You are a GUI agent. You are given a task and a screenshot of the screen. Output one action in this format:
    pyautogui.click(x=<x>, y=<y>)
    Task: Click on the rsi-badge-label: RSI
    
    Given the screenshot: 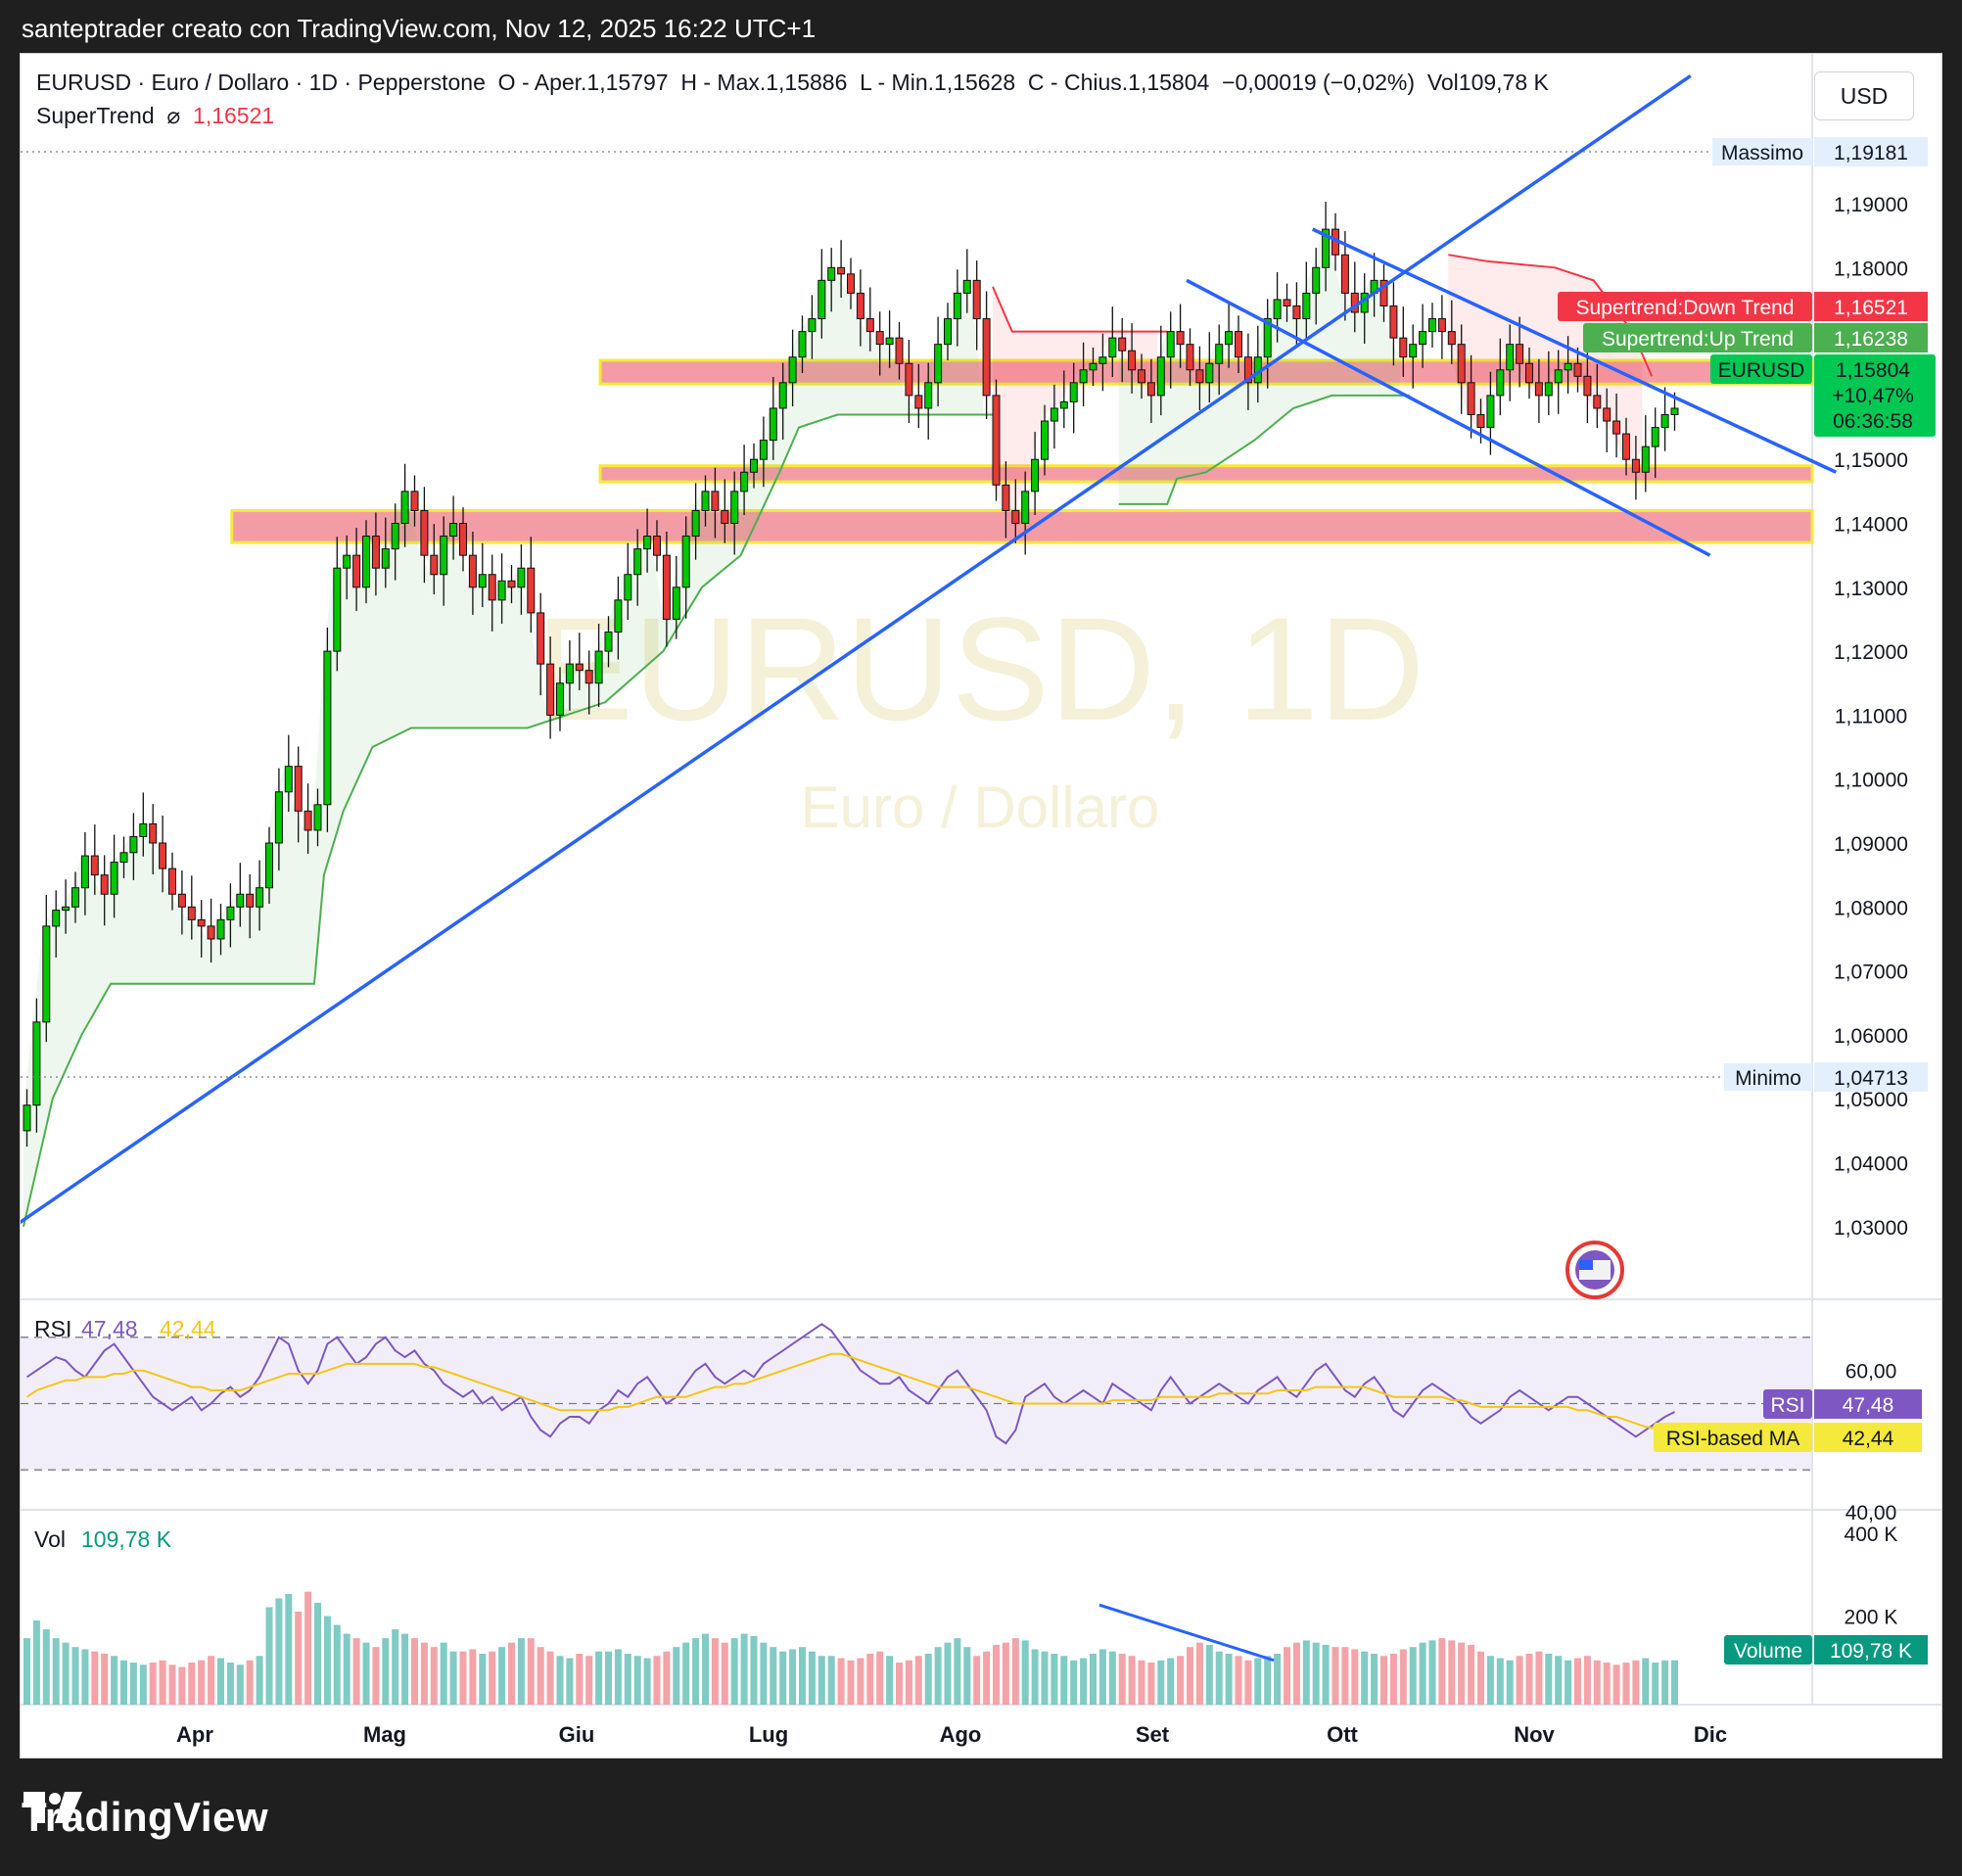 What is the action you would take?
    pyautogui.click(x=1787, y=1405)
    